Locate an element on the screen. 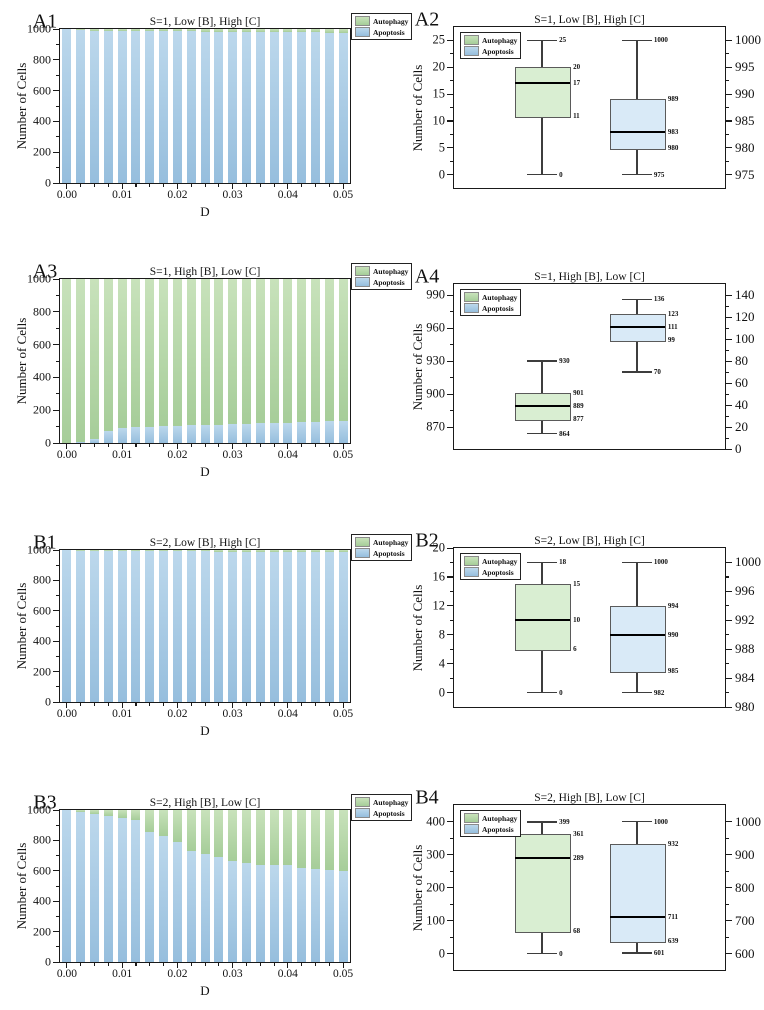 The image size is (764, 1010). y-tick-label: 20 is located at coordinates (439, 547).